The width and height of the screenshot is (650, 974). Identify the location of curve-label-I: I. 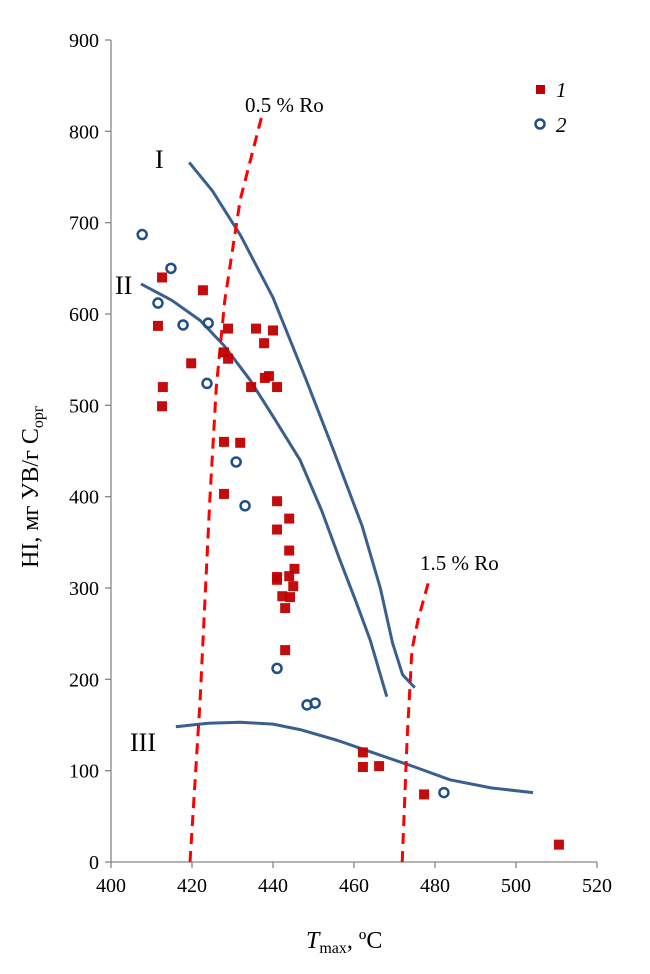
(159, 159).